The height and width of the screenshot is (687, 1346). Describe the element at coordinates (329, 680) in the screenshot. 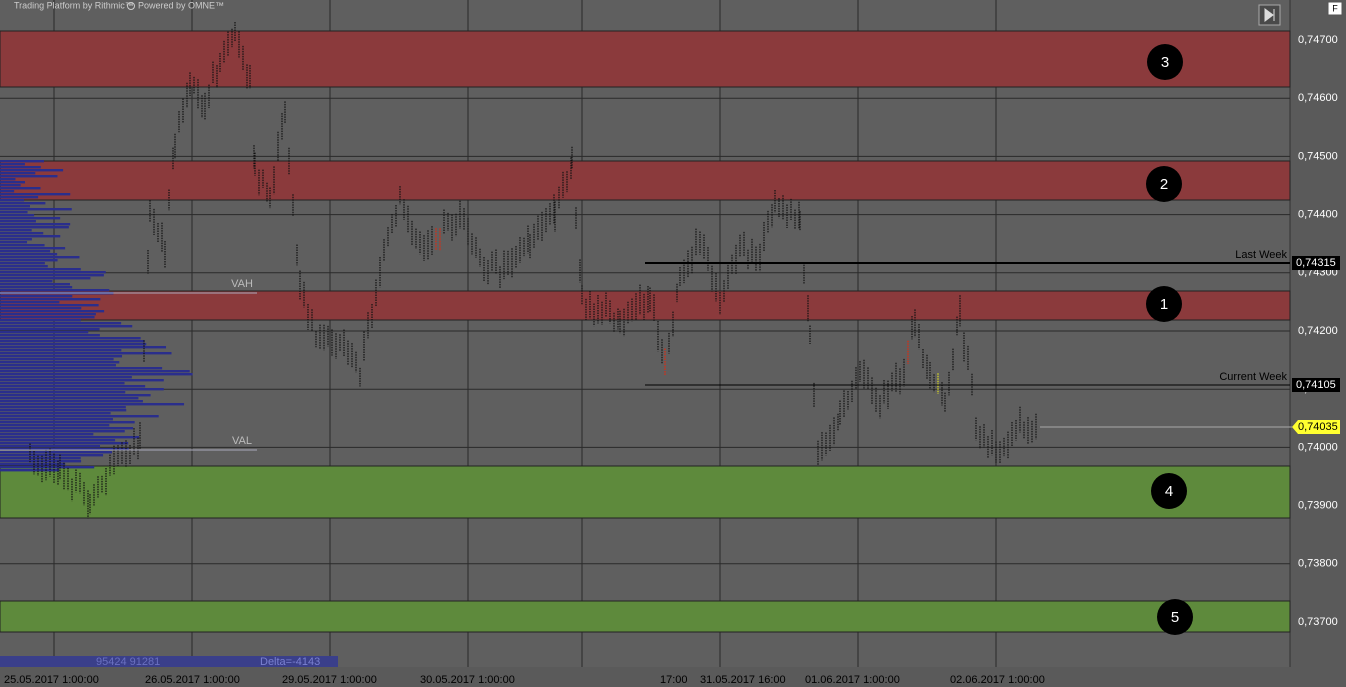

I see `time-label: 29.05.2017 1:00:00` at that location.